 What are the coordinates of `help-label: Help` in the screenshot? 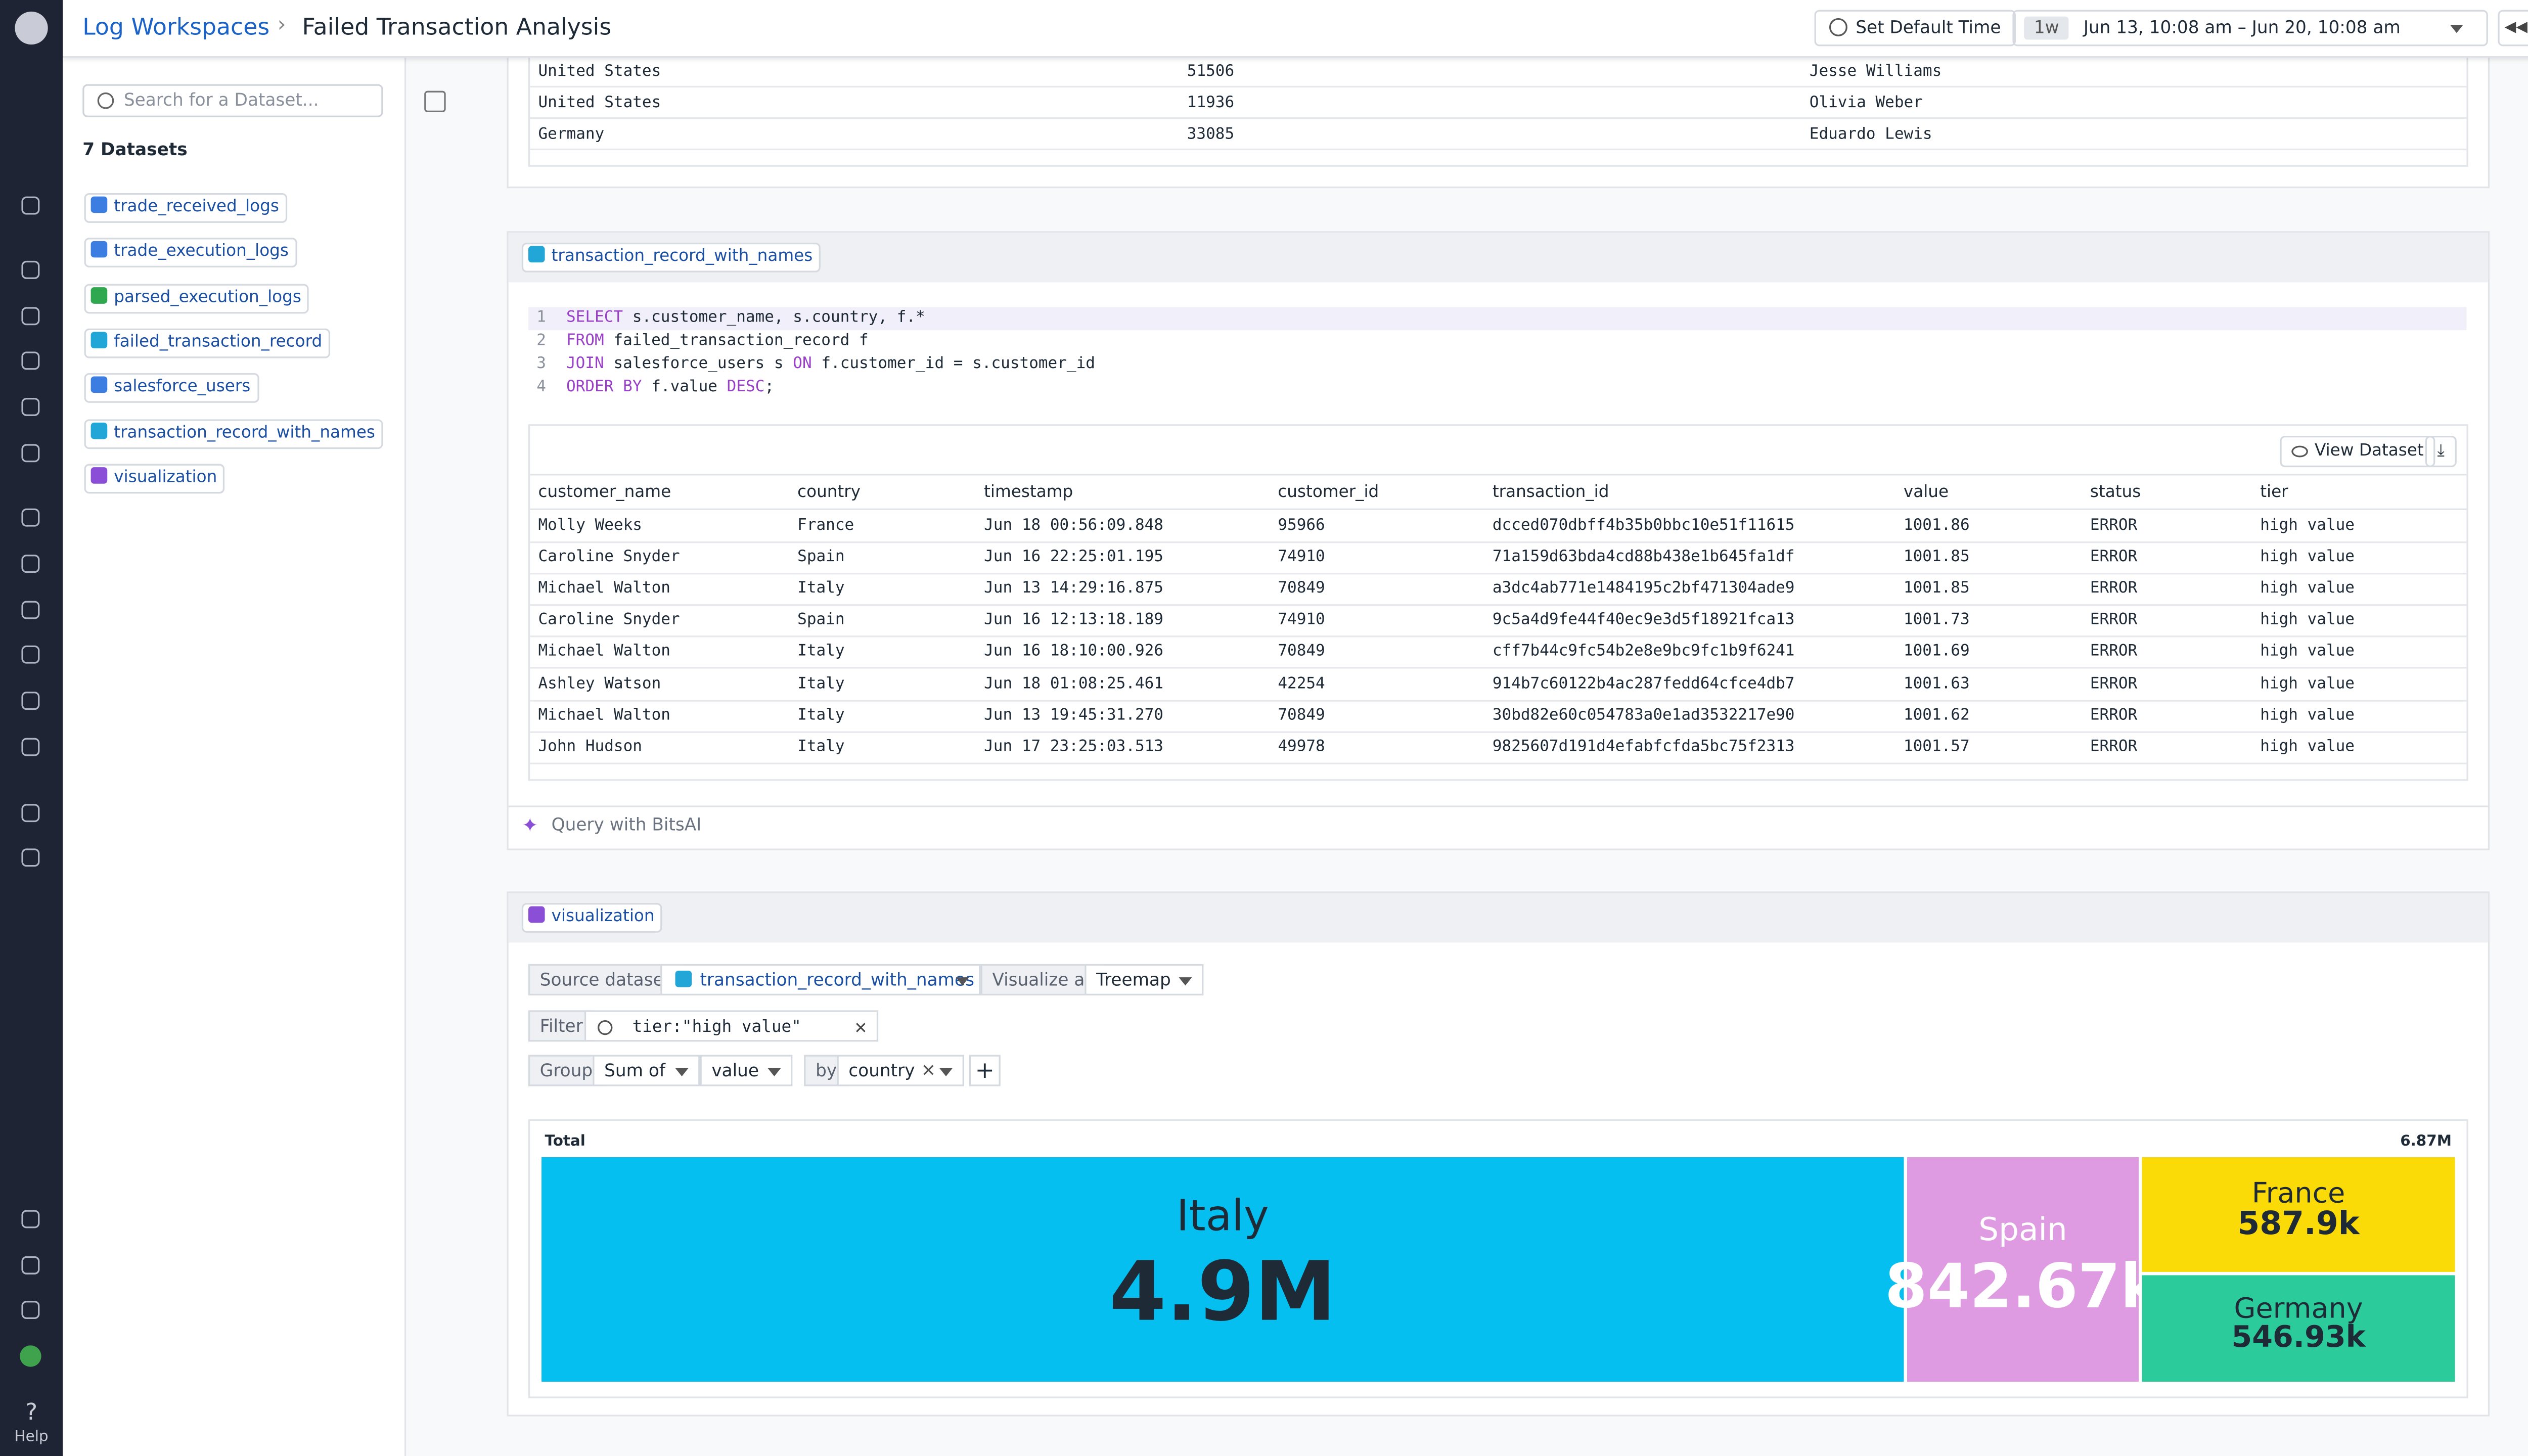 It's located at (32, 1437).